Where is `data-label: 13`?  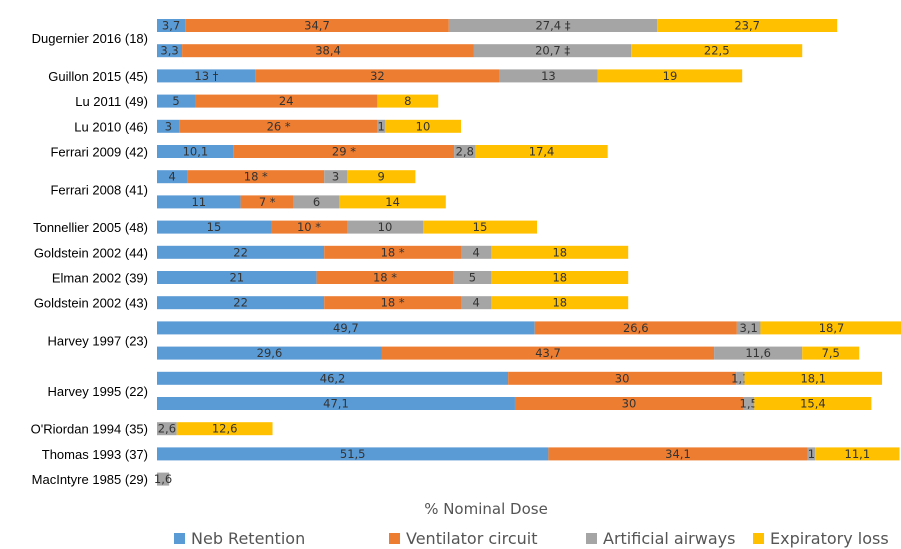 data-label: 13 is located at coordinates (548, 76).